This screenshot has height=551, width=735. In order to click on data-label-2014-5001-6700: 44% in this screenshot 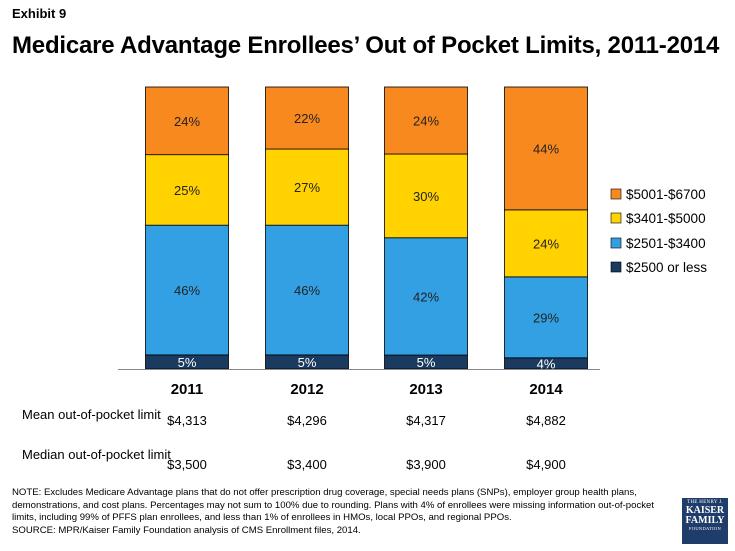, I will do `click(546, 148)`.